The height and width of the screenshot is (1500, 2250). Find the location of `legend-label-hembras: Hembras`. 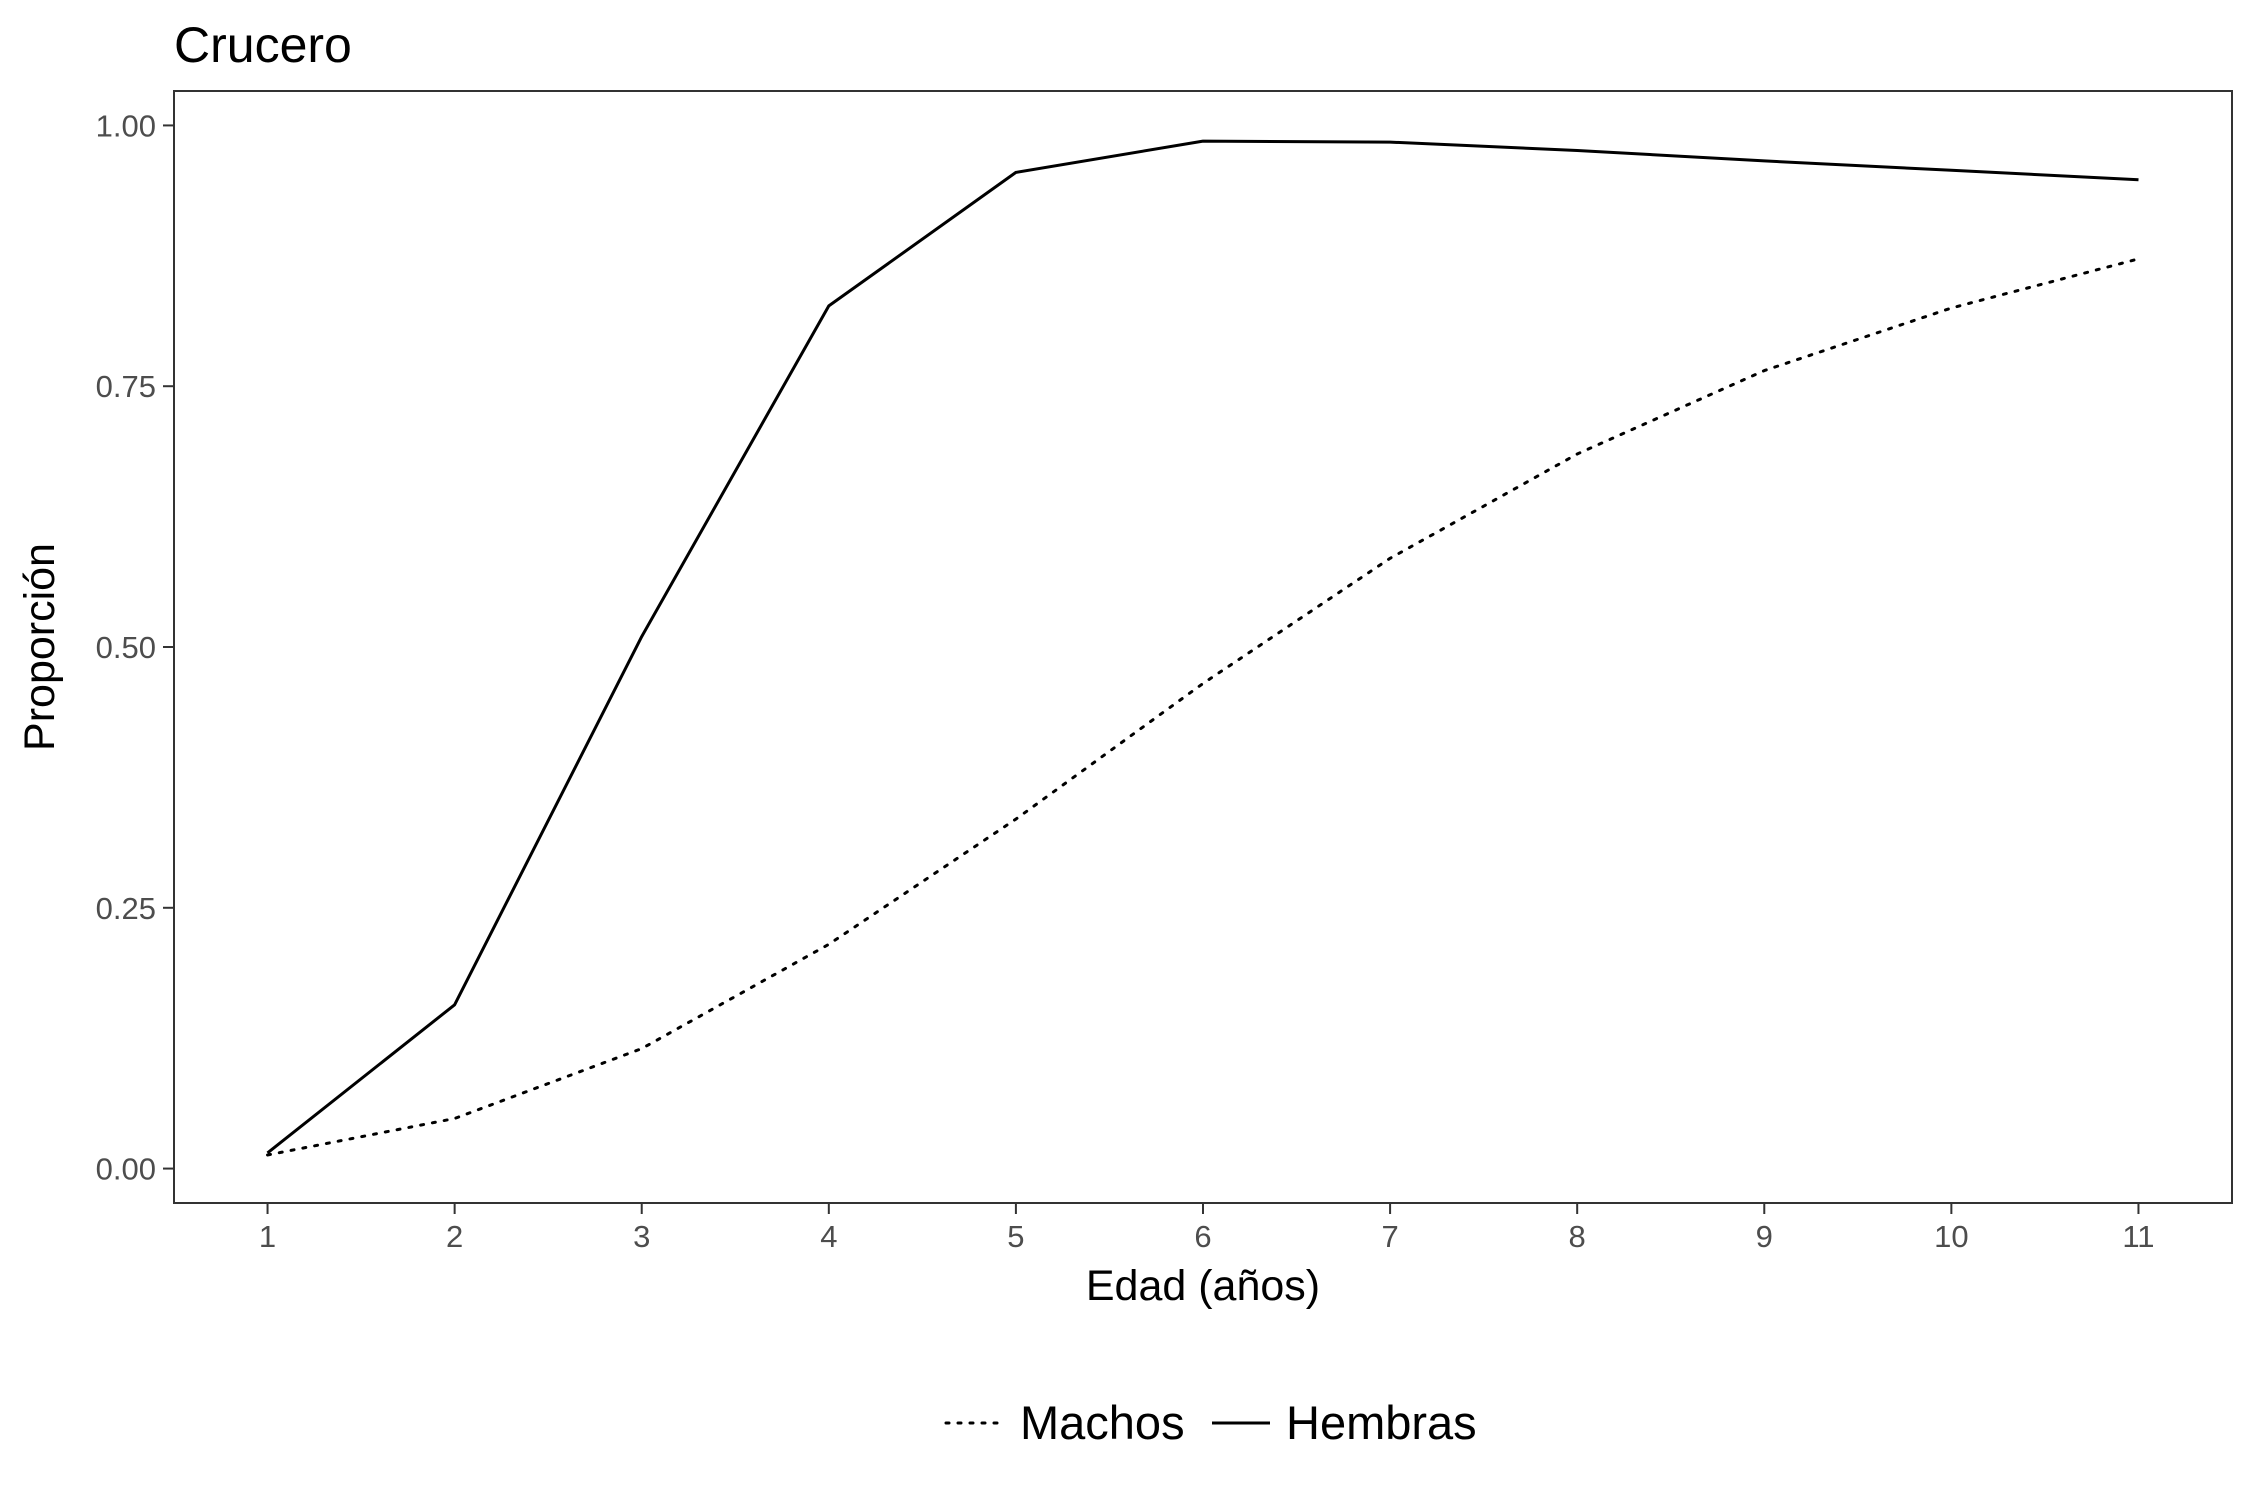

legend-label-hembras: Hembras is located at coordinates (1381, 1422).